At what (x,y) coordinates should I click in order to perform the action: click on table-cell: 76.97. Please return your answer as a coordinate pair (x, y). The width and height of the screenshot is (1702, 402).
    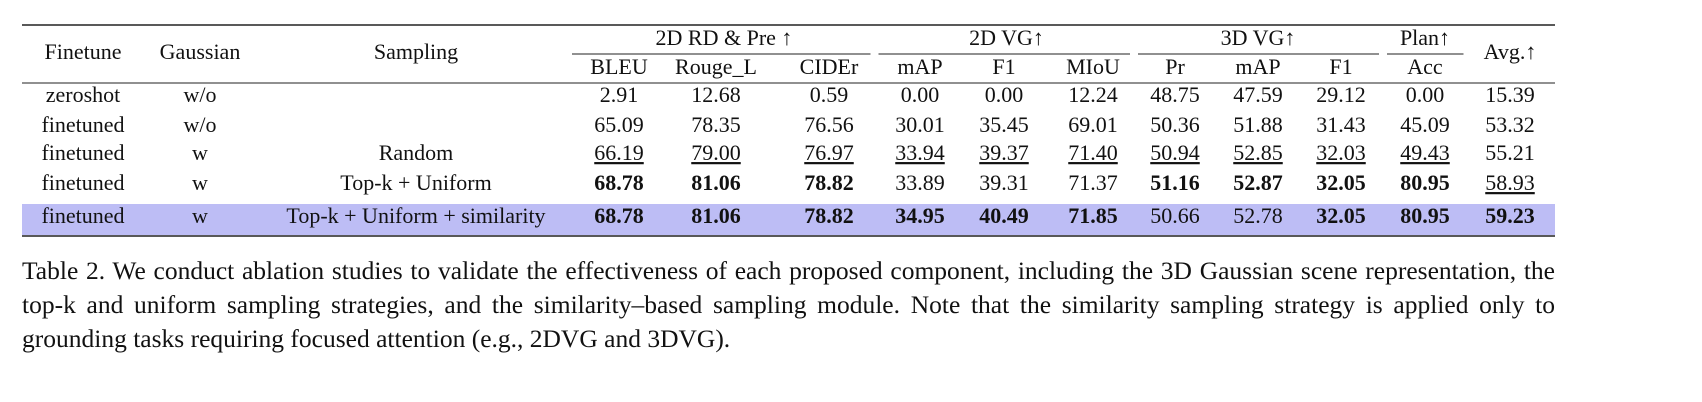
    Looking at the image, I should click on (829, 152).